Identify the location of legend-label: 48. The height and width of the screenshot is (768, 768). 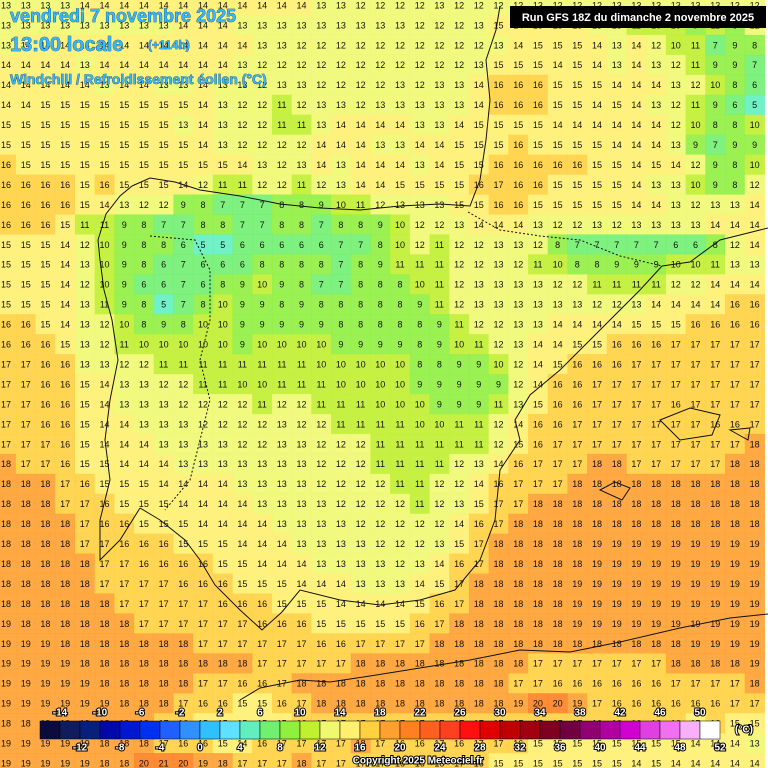
(680, 748).